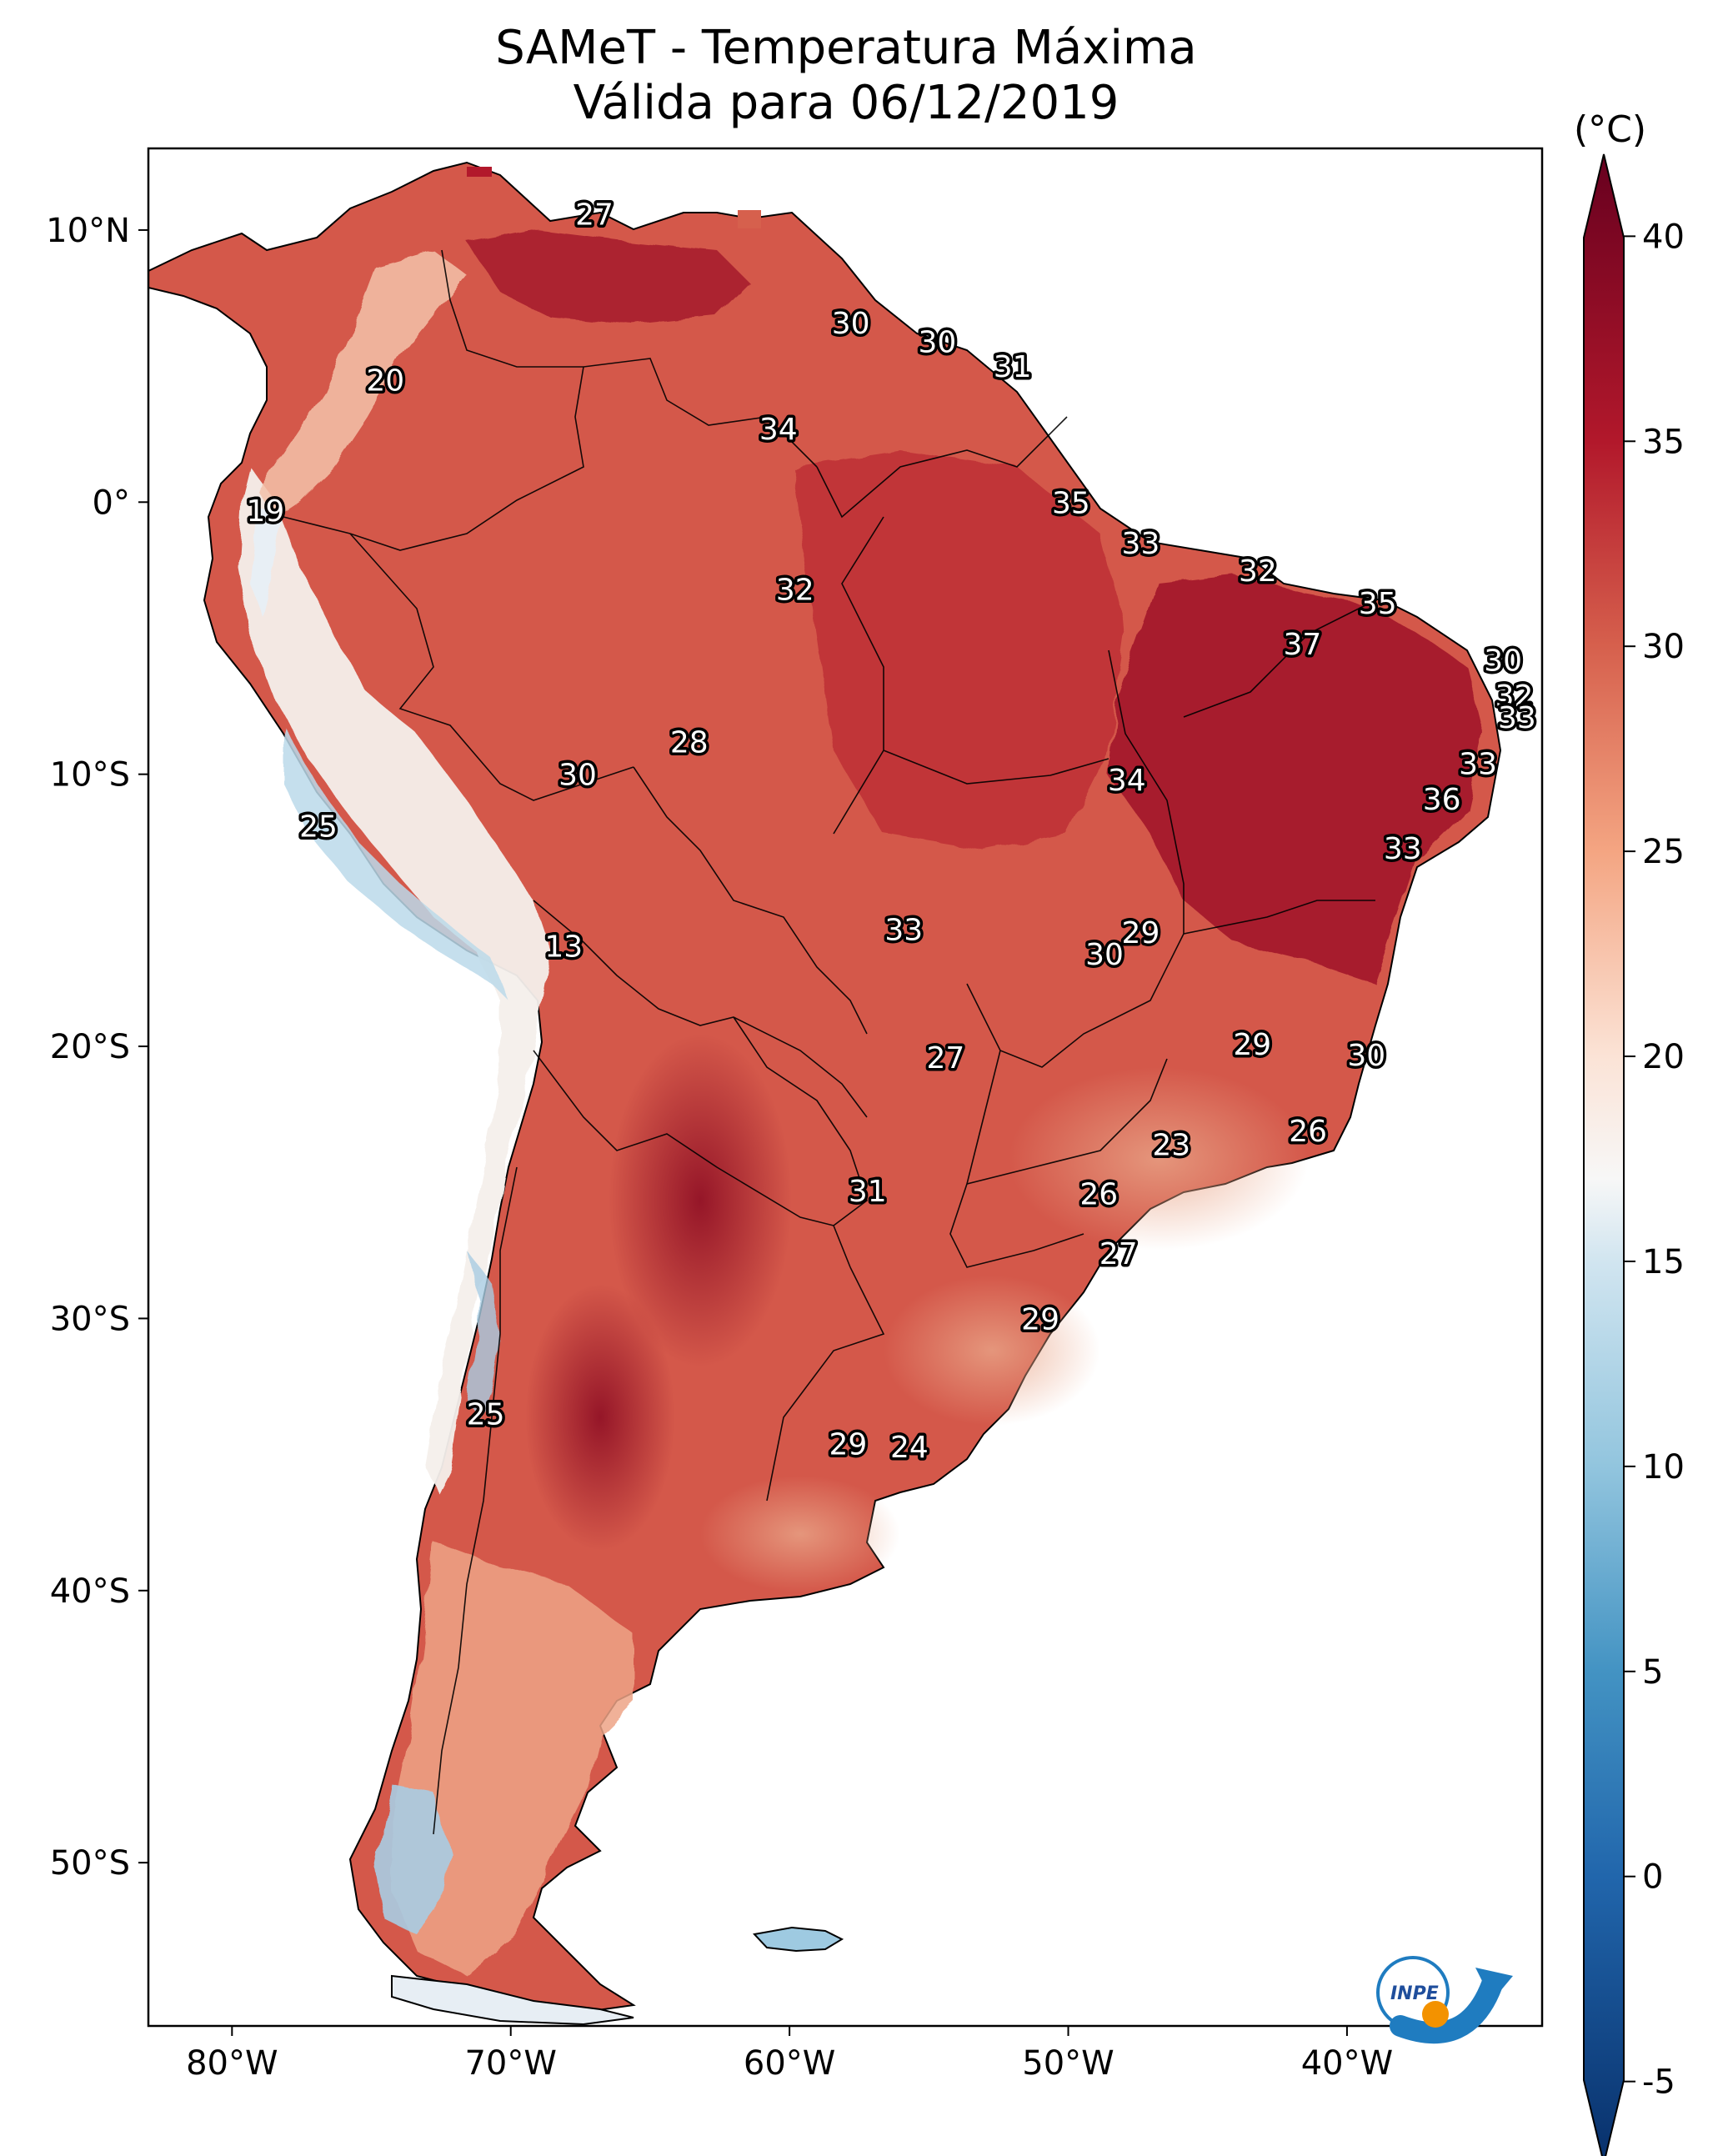  I want to click on lon-tick-label: 40°W, so click(1347, 2063).